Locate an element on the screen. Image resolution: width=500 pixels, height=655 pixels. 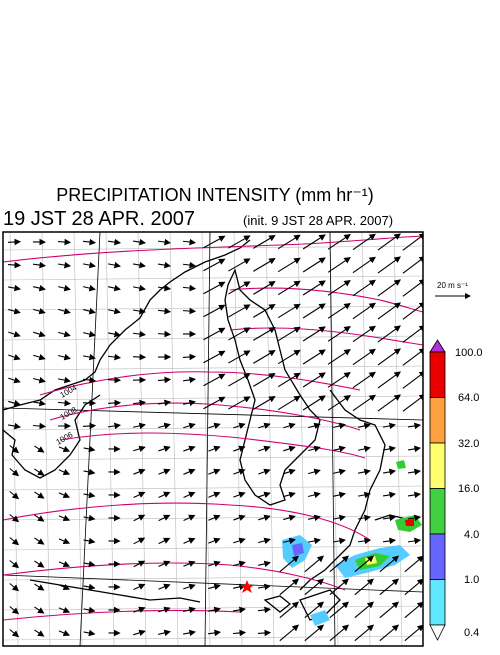
colorbar-triangle is located at coordinates (437, 346).